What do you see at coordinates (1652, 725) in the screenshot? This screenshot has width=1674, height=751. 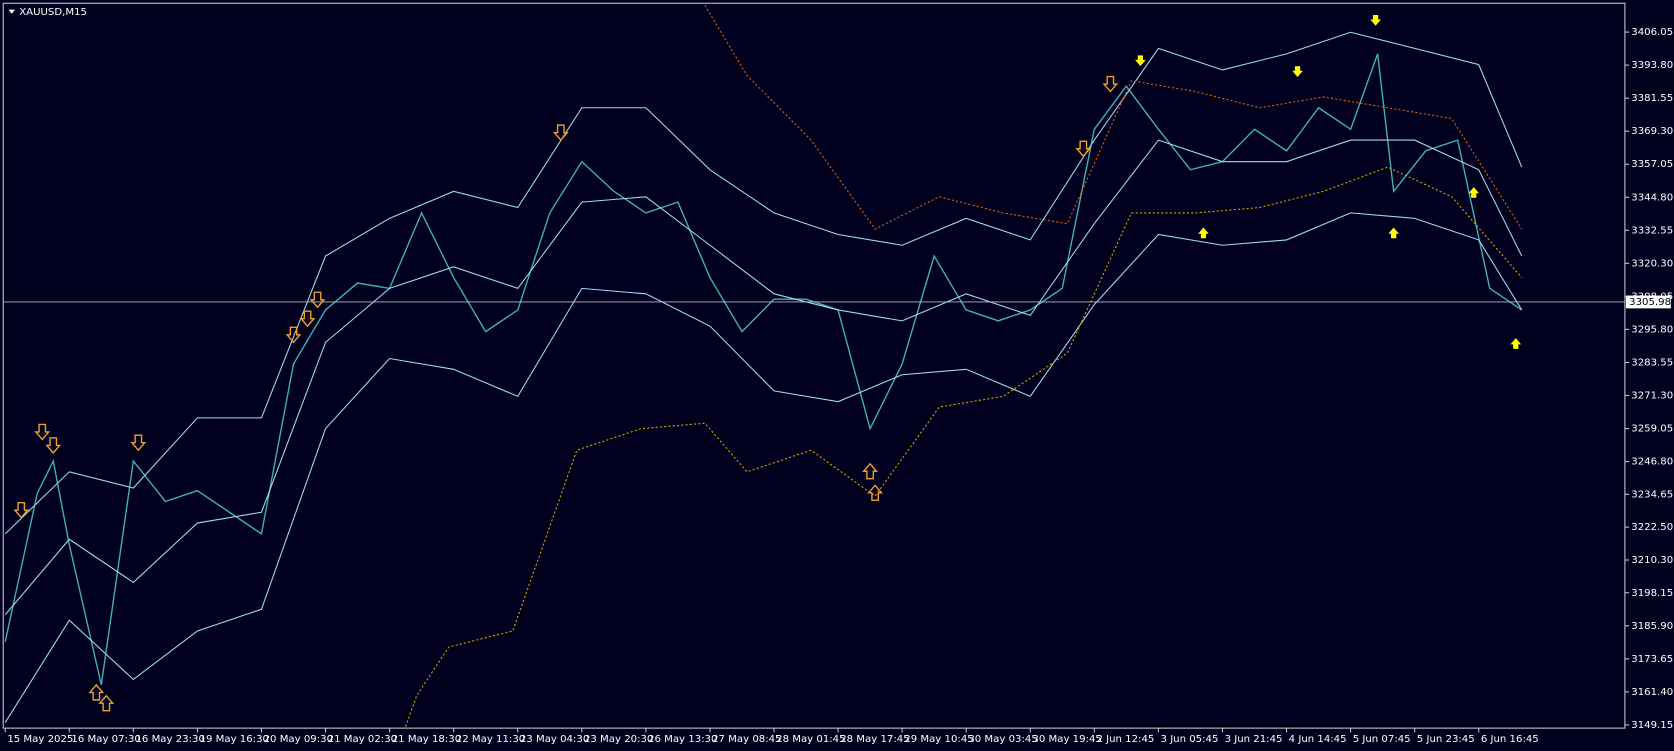 I see `y-tick-label: 3149.15` at bounding box center [1652, 725].